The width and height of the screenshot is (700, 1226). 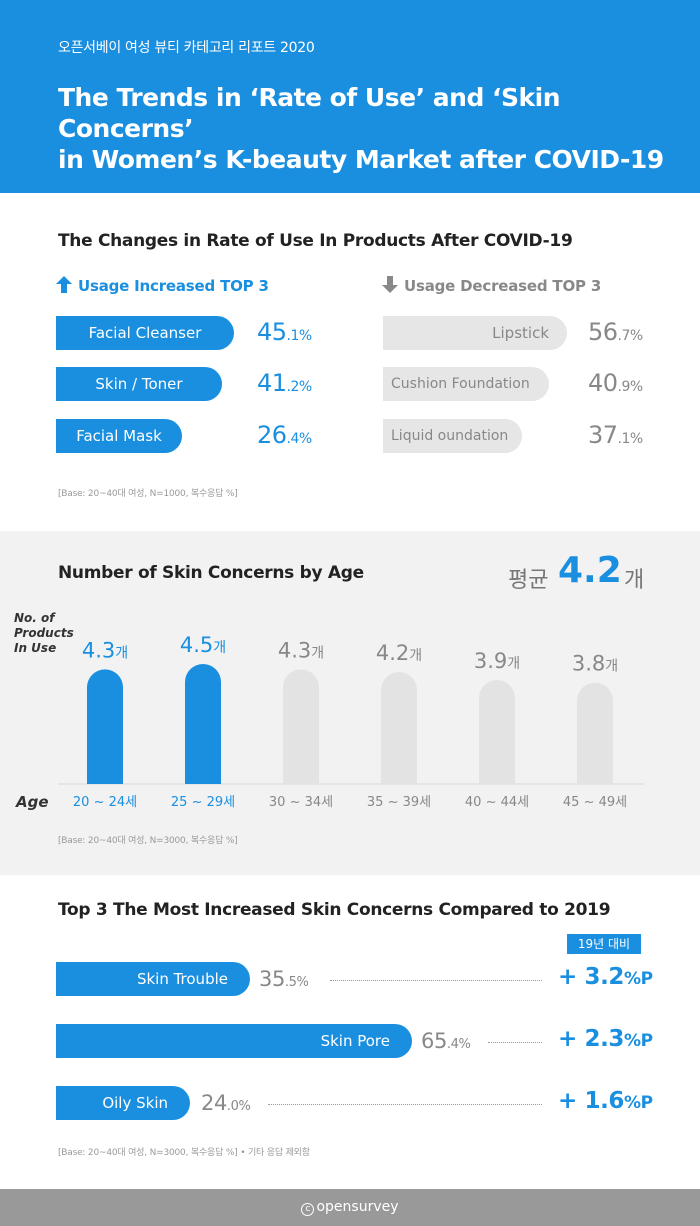 I want to click on concern-value-skin-trouble: 35.5%, so click(x=284, y=979).